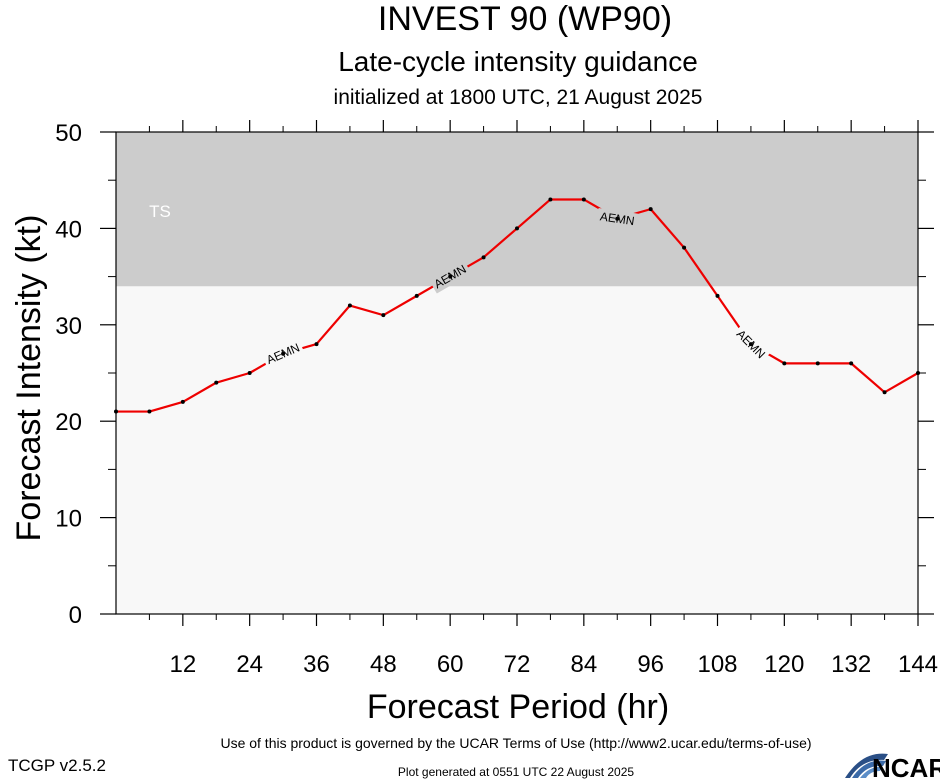 Image resolution: width=940 pixels, height=780 pixels. What do you see at coordinates (583, 664) in the screenshot?
I see `x-tick-label: 84` at bounding box center [583, 664].